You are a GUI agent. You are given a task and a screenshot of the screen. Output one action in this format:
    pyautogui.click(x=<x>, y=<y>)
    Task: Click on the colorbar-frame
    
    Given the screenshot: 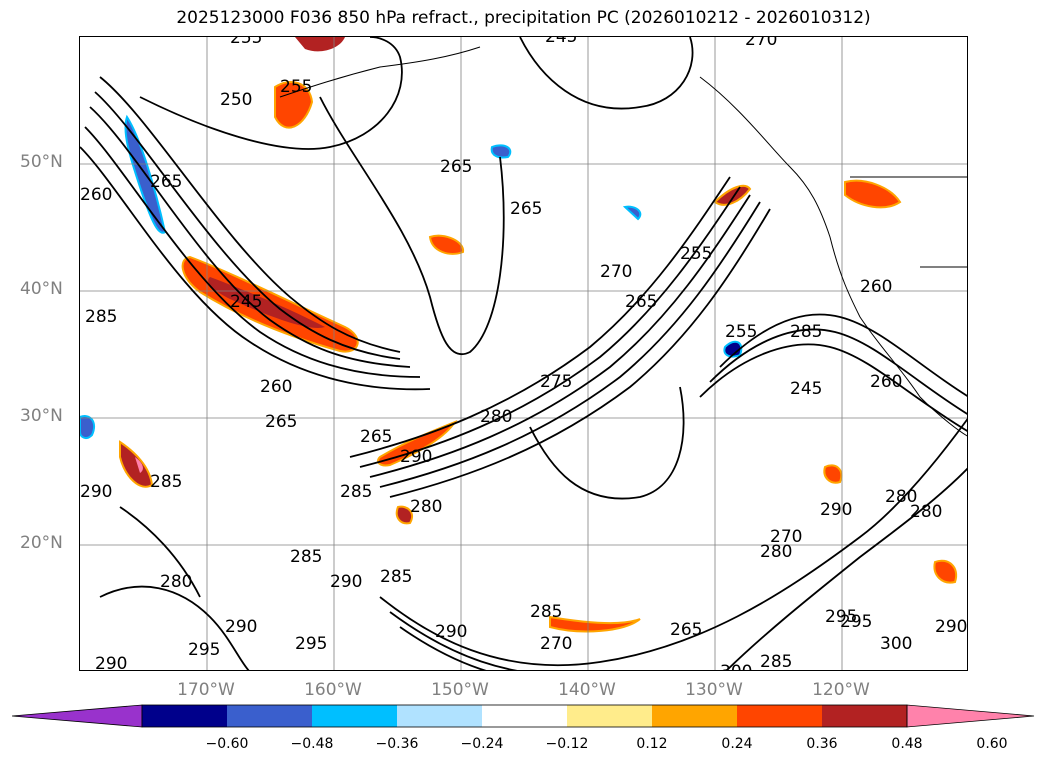 What is the action you would take?
    pyautogui.click(x=524, y=716)
    